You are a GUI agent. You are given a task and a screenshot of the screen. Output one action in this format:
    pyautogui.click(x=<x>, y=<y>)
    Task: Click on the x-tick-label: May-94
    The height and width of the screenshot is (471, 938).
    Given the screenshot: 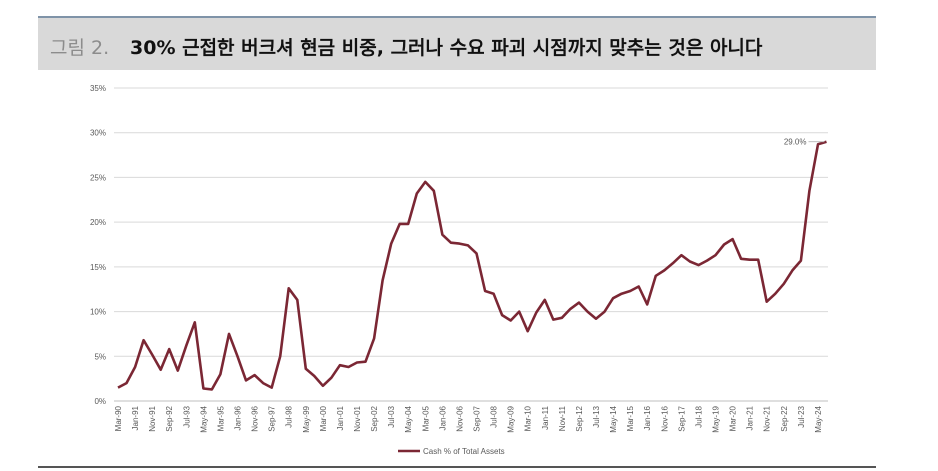 What is the action you would take?
    pyautogui.click(x=203, y=418)
    